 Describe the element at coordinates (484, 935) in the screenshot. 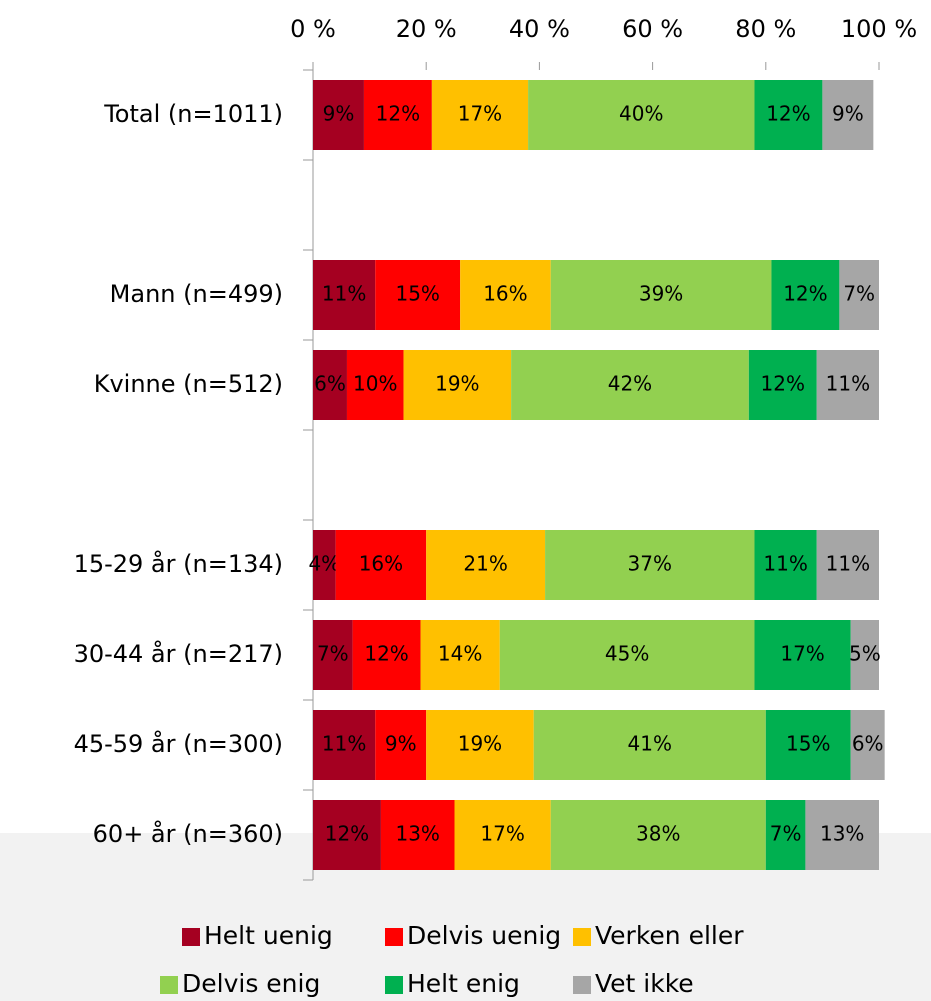

I see `legend-label: Delvis uenig` at that location.